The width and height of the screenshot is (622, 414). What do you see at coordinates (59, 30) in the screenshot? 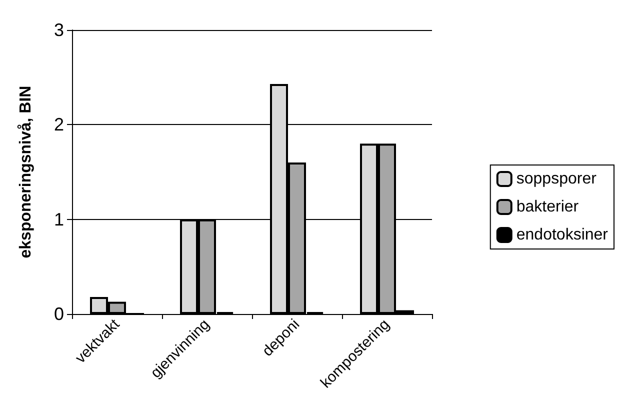
I see `y-tick-label: 3` at bounding box center [59, 30].